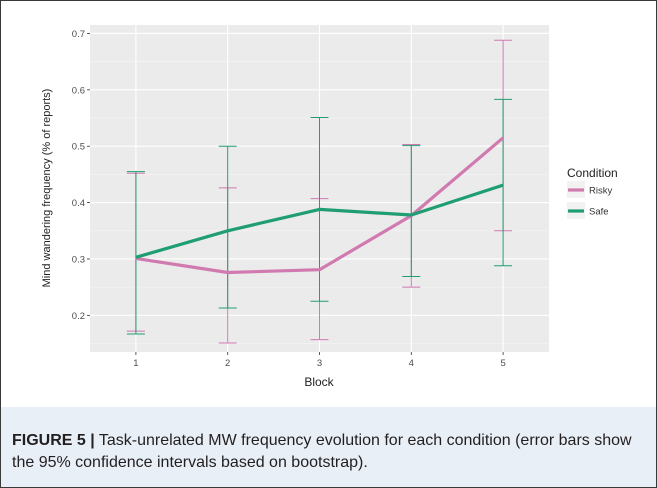 The image size is (657, 488). Describe the element at coordinates (78, 34) in the screenshot. I see `y-tick-label: 0.7` at that location.